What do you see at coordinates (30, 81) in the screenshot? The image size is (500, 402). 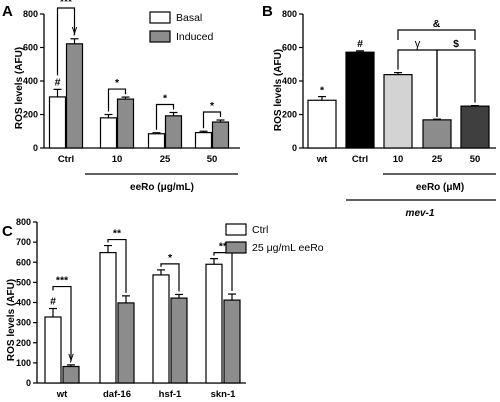 I see `panel-a-ytick-label: 400` at bounding box center [30, 81].